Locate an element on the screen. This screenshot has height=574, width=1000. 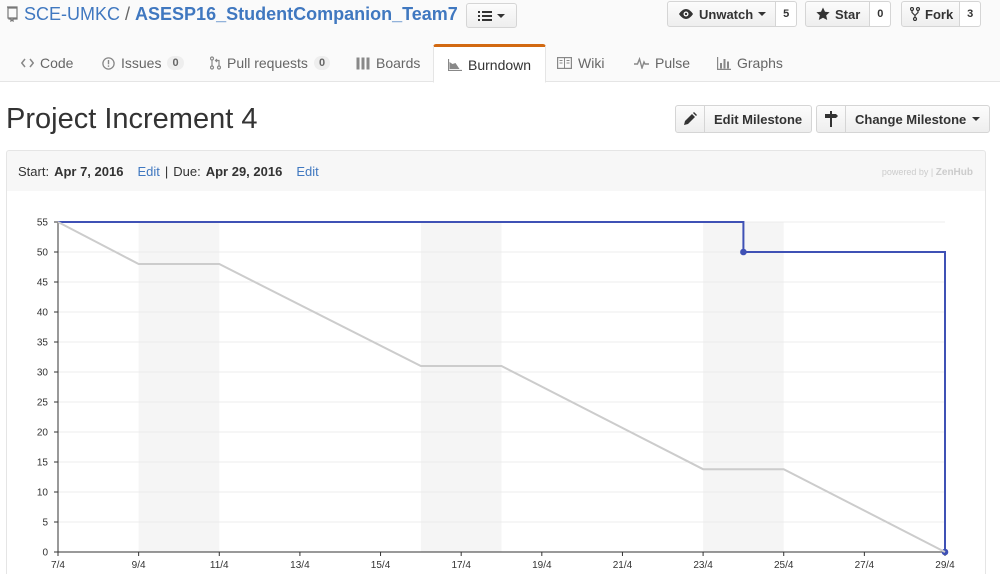
tab-code: Code is located at coordinates (47, 63).